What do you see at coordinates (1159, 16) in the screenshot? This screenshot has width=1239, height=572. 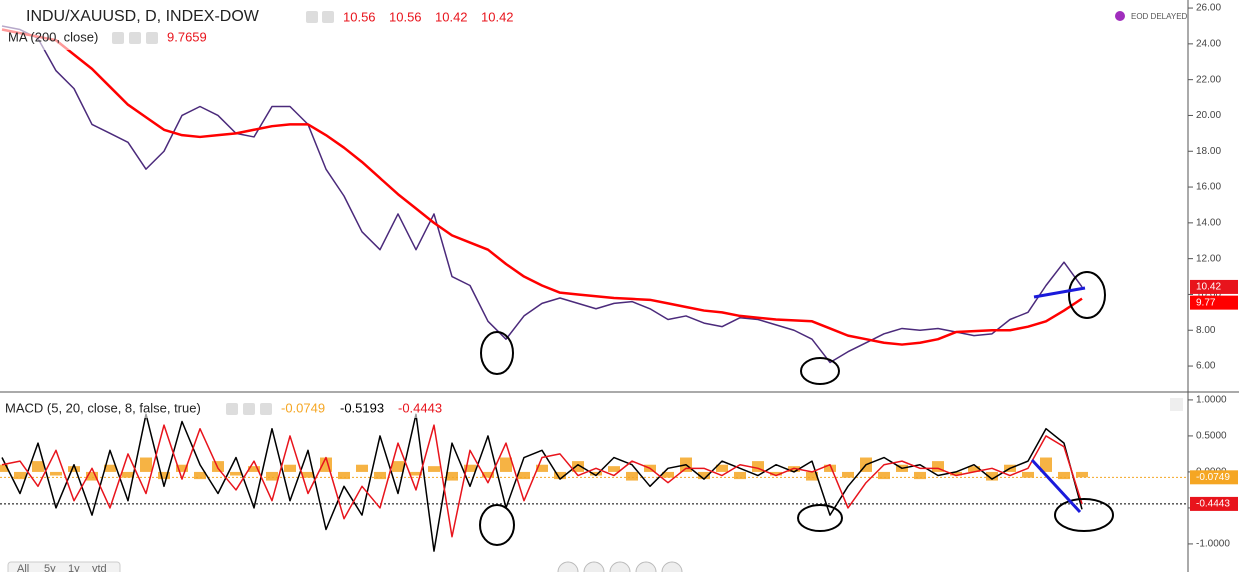 I see `badge: EOD DELAYED` at bounding box center [1159, 16].